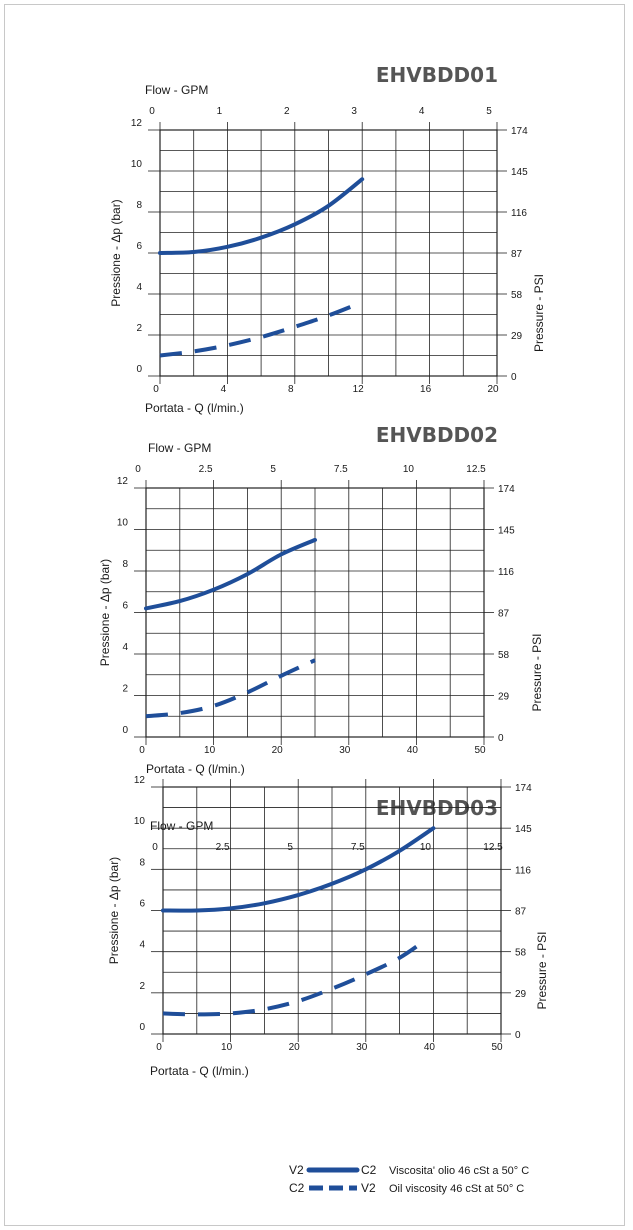 The width and height of the screenshot is (633, 1230). I want to click on legend-dashed-right: V2, so click(368, 1188).